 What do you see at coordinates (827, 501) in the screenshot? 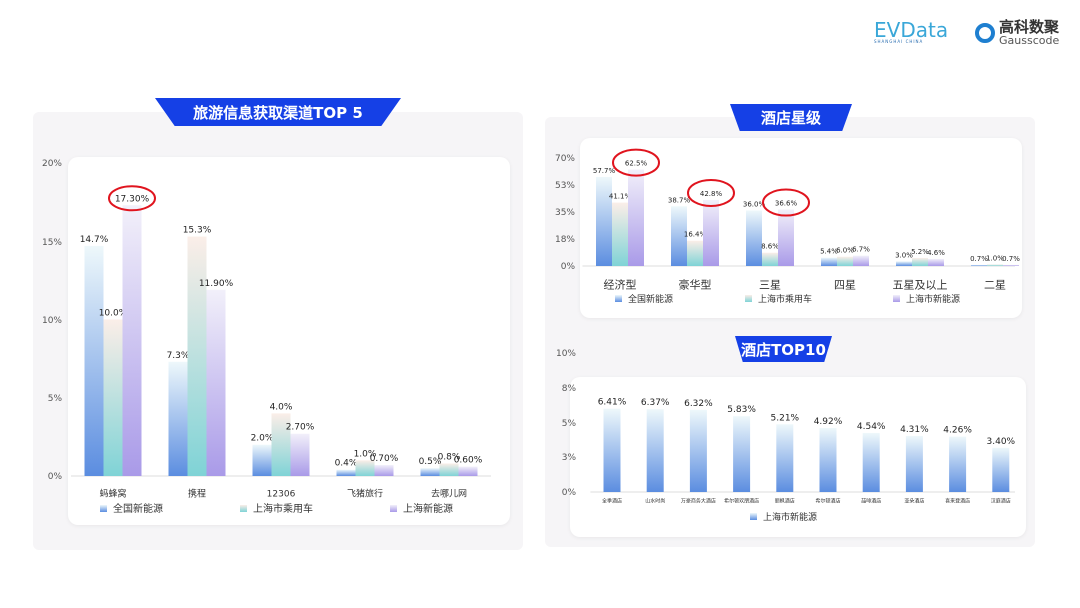
I see `x-tick-label: 希尔顿酒店` at bounding box center [827, 501].